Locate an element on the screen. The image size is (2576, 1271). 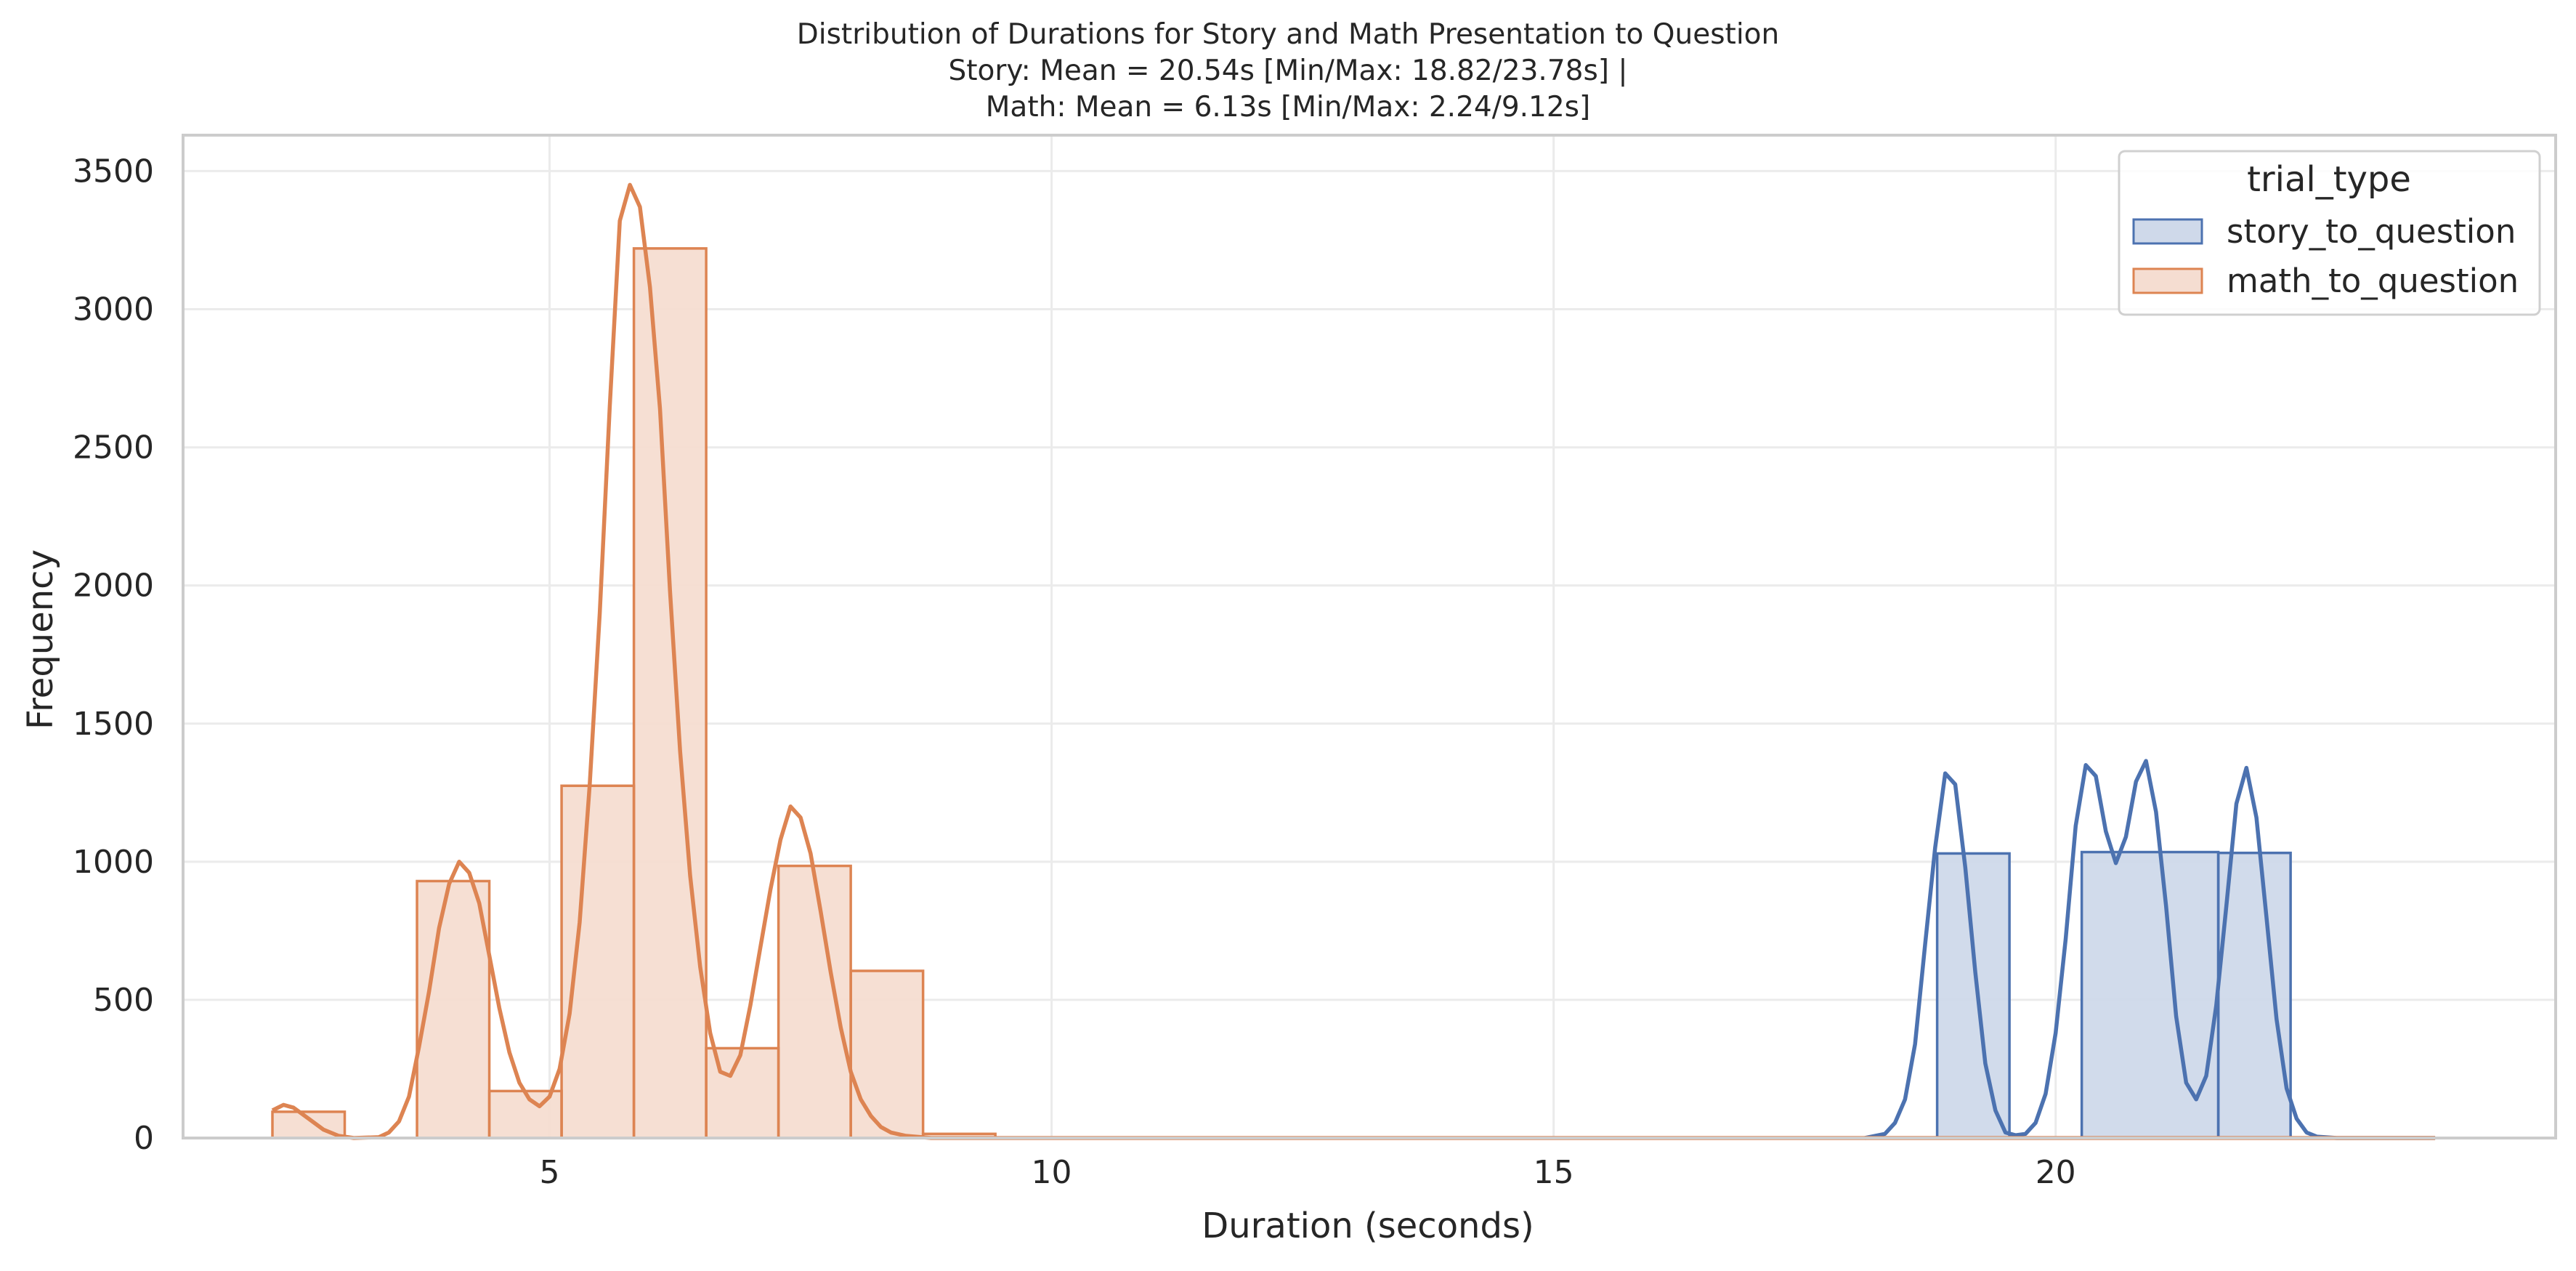
x-tick-label: 15 is located at coordinates (1554, 1172).